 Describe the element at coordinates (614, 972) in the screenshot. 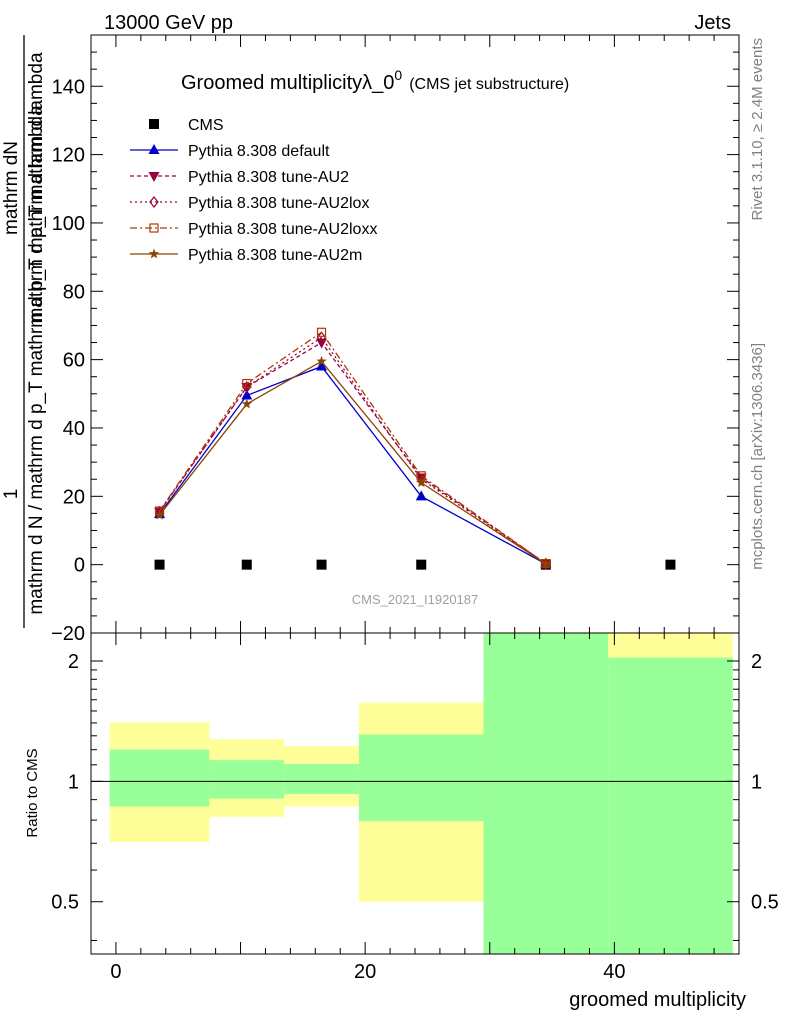

I see `x-tick-label: 40` at that location.